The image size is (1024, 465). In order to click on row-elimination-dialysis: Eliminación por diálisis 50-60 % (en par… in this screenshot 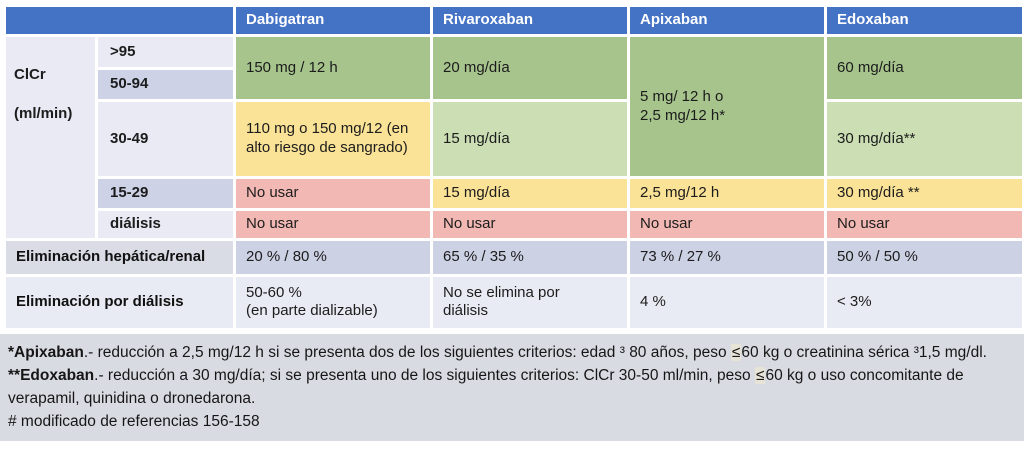, I will do `click(513, 302)`.